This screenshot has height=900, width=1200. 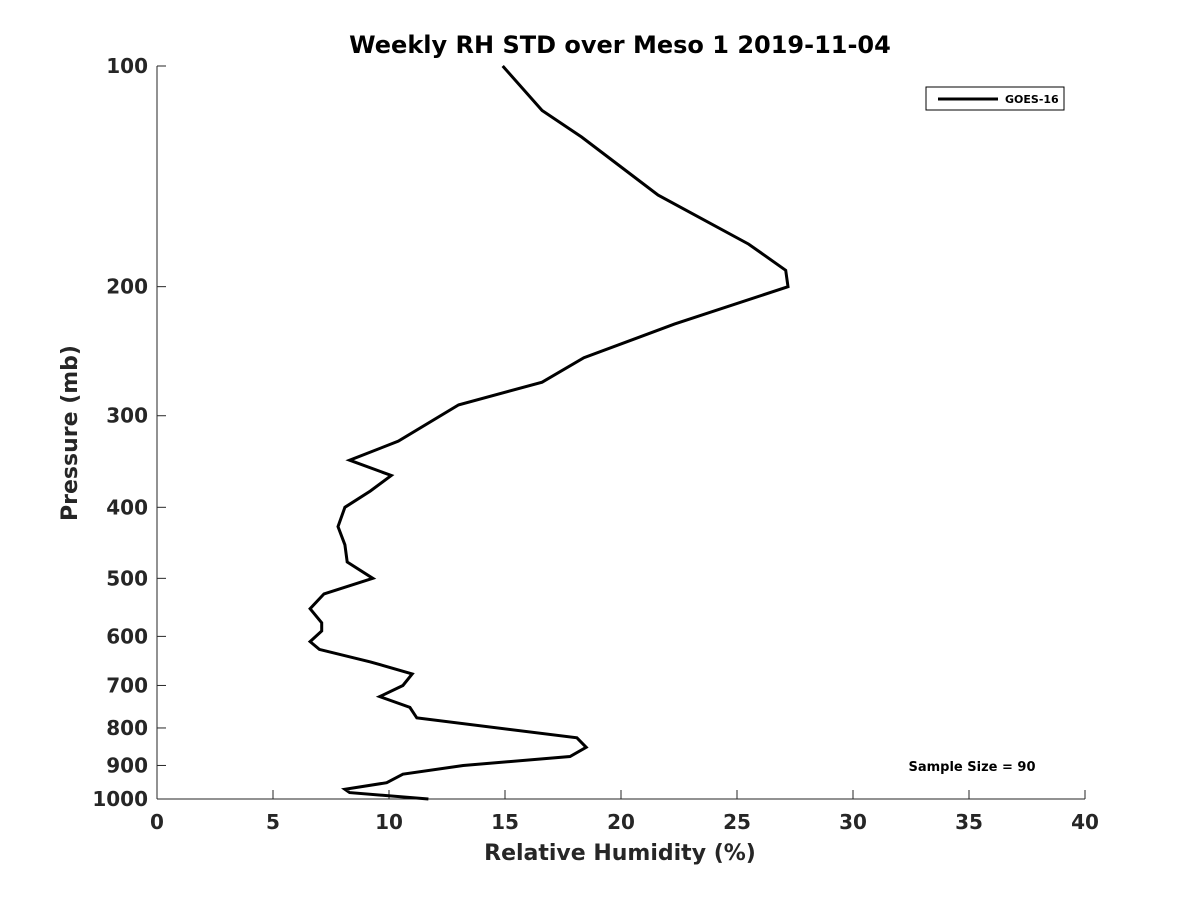 I want to click on y-tick-label: 400, so click(x=127, y=507).